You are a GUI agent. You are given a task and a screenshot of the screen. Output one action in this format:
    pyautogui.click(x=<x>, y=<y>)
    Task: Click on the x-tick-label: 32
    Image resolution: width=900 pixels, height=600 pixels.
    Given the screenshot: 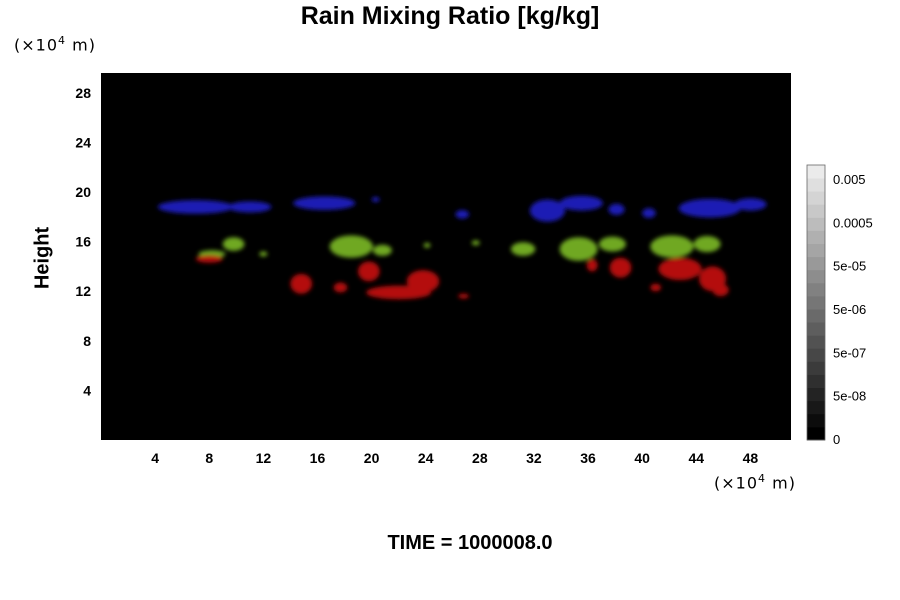 What is the action you would take?
    pyautogui.click(x=534, y=458)
    